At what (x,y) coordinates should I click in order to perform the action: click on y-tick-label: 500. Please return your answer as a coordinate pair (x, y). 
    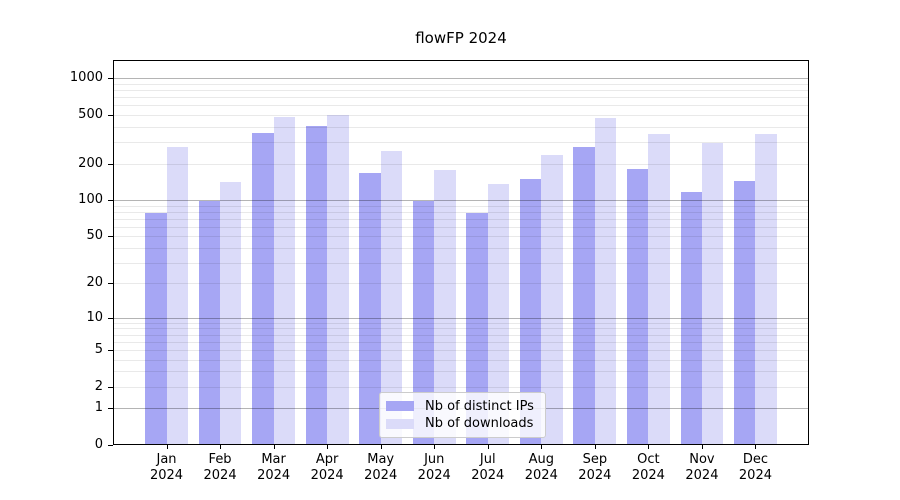
    Looking at the image, I should click on (90, 115).